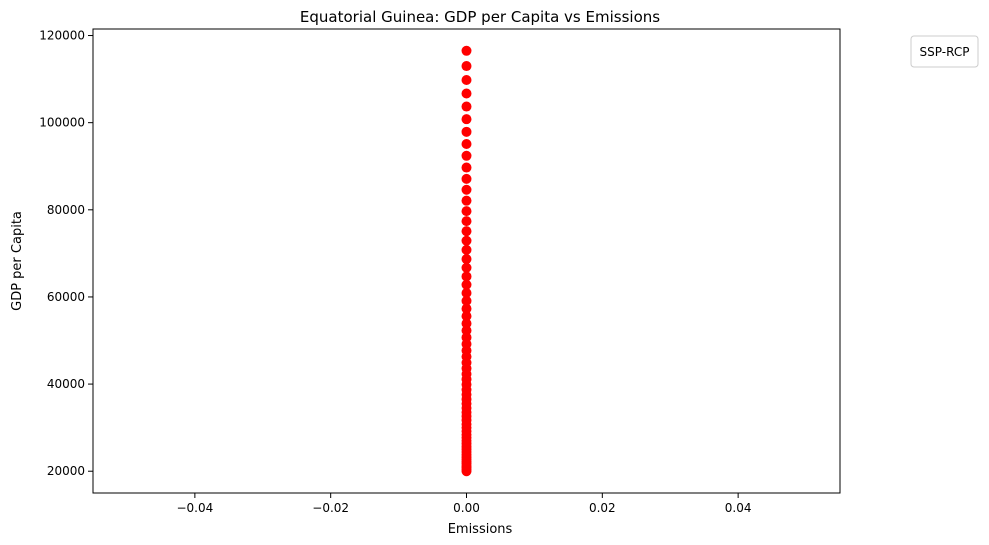  Describe the element at coordinates (66, 384) in the screenshot. I see `y-tick-label: 40000` at that location.